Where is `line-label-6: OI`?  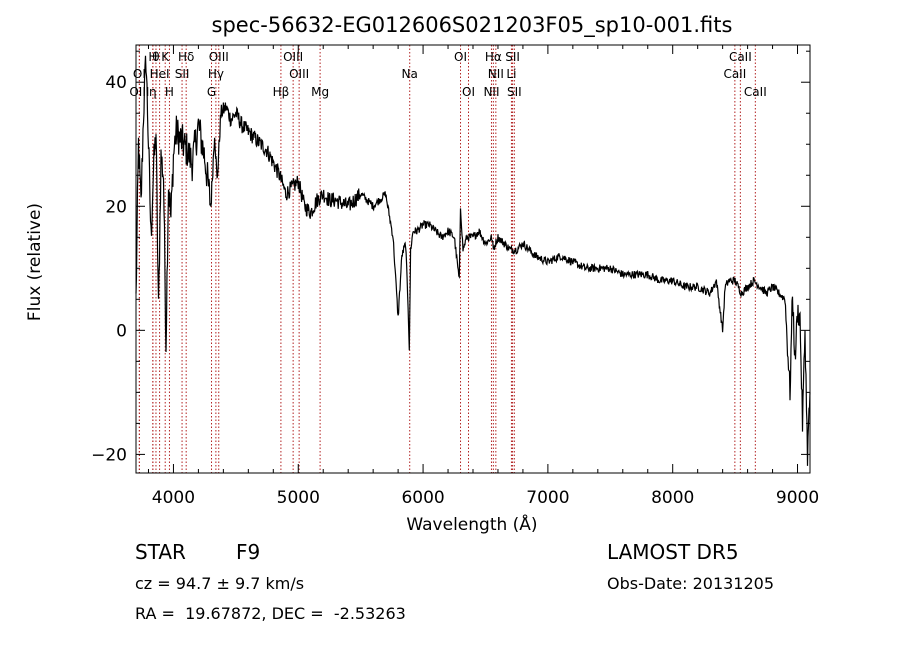 line-label-6: OI is located at coordinates (460, 57).